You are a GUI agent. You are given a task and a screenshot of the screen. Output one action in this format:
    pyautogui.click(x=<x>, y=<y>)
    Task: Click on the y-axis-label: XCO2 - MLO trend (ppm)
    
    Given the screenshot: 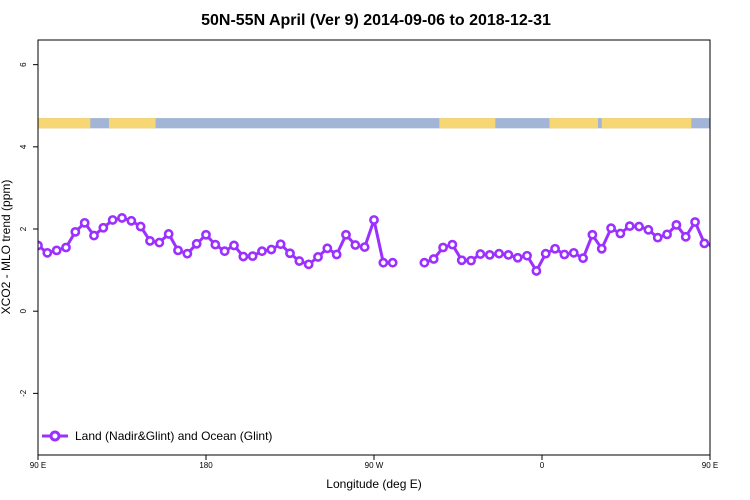 What is the action you would take?
    pyautogui.click(x=6, y=247)
    